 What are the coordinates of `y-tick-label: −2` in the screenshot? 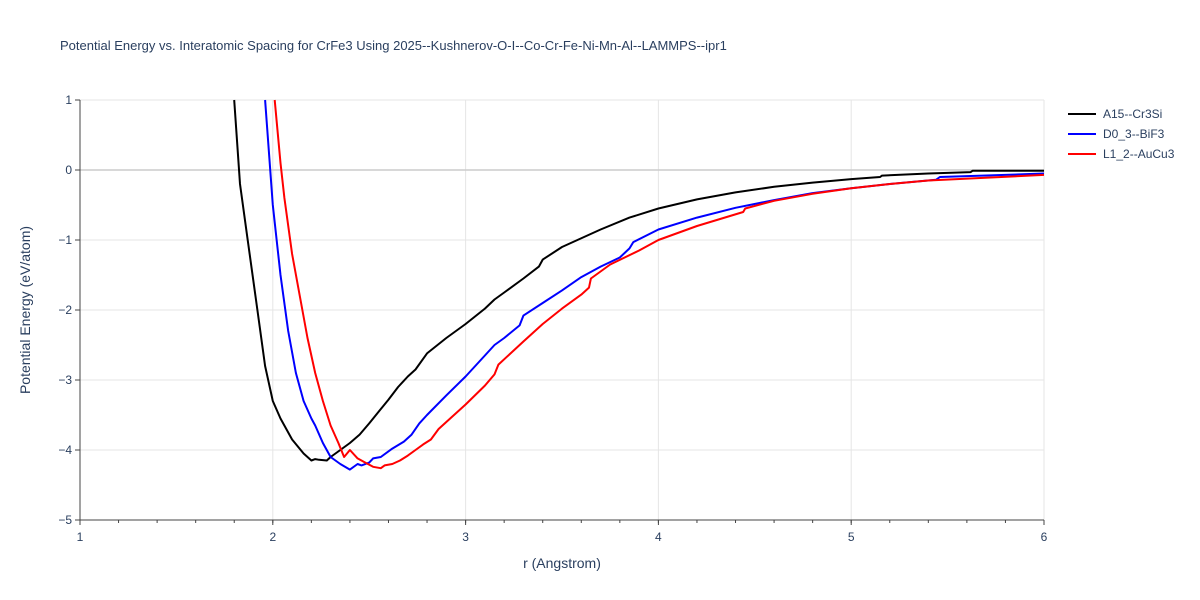 It's located at (65, 310).